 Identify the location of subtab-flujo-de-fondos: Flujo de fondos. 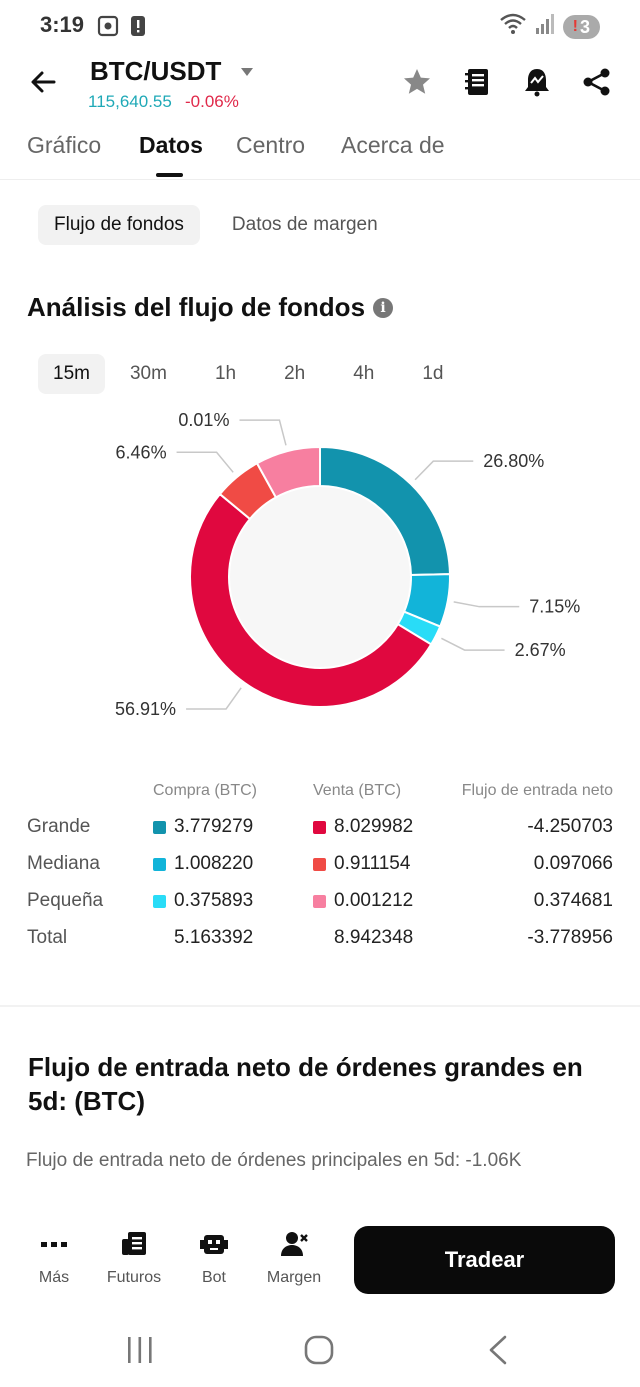
(119, 225).